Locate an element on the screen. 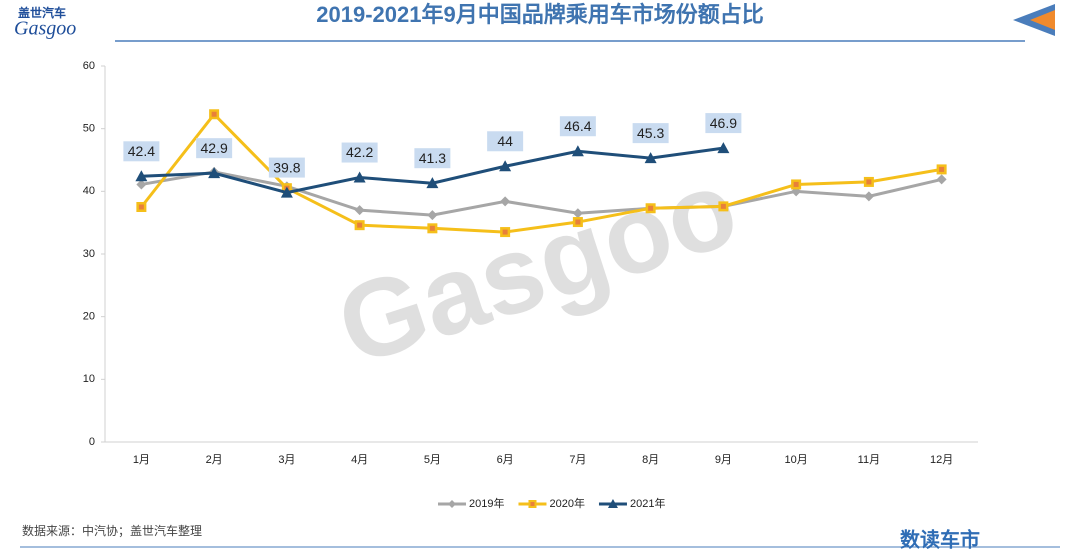 This screenshot has width=1080, height=551. data-label: 46.4 is located at coordinates (577, 126).